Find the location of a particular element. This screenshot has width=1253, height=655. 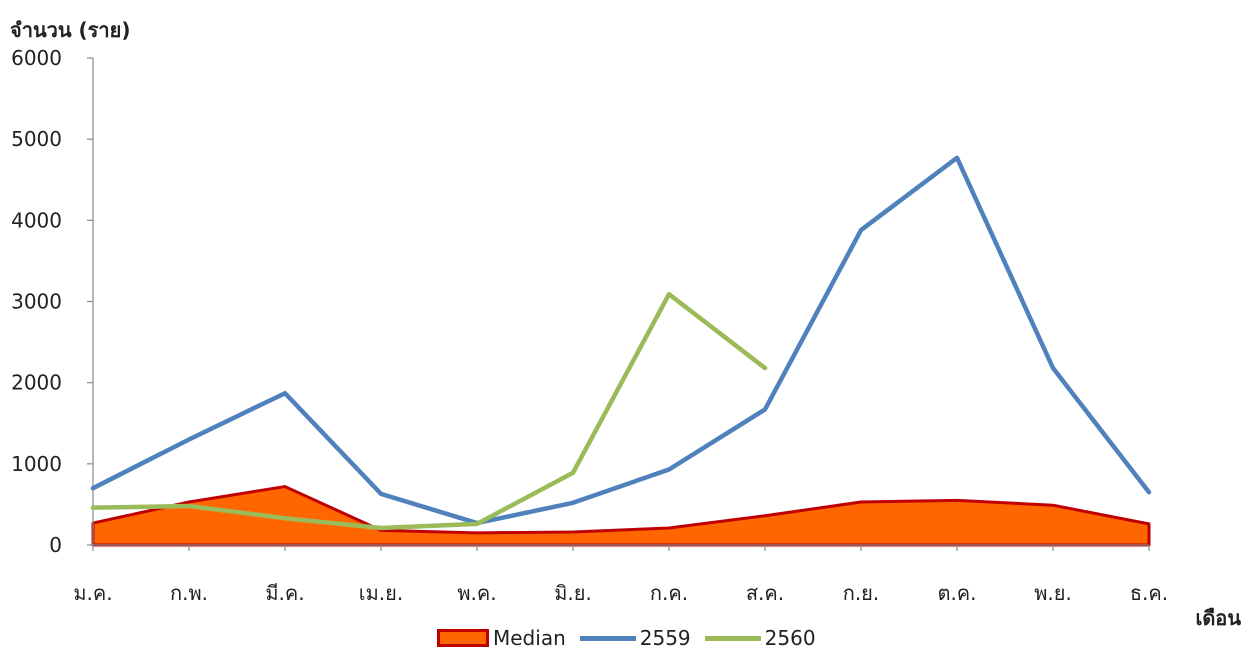

y-axis-title: จำนวน (ราย) is located at coordinates (70, 30).